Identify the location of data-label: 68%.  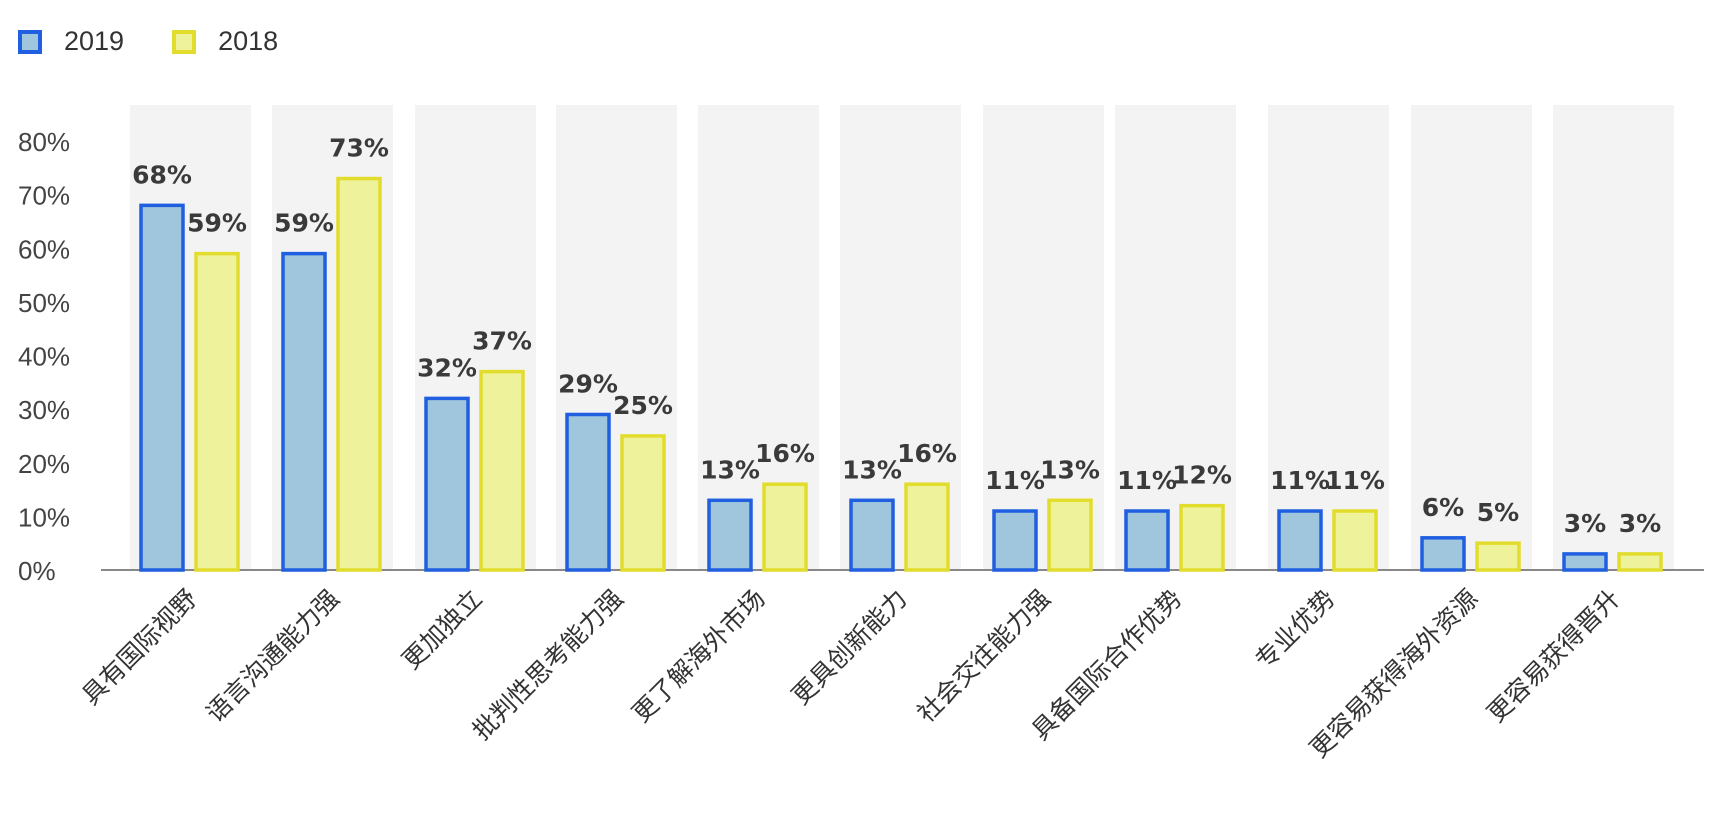
(162, 174).